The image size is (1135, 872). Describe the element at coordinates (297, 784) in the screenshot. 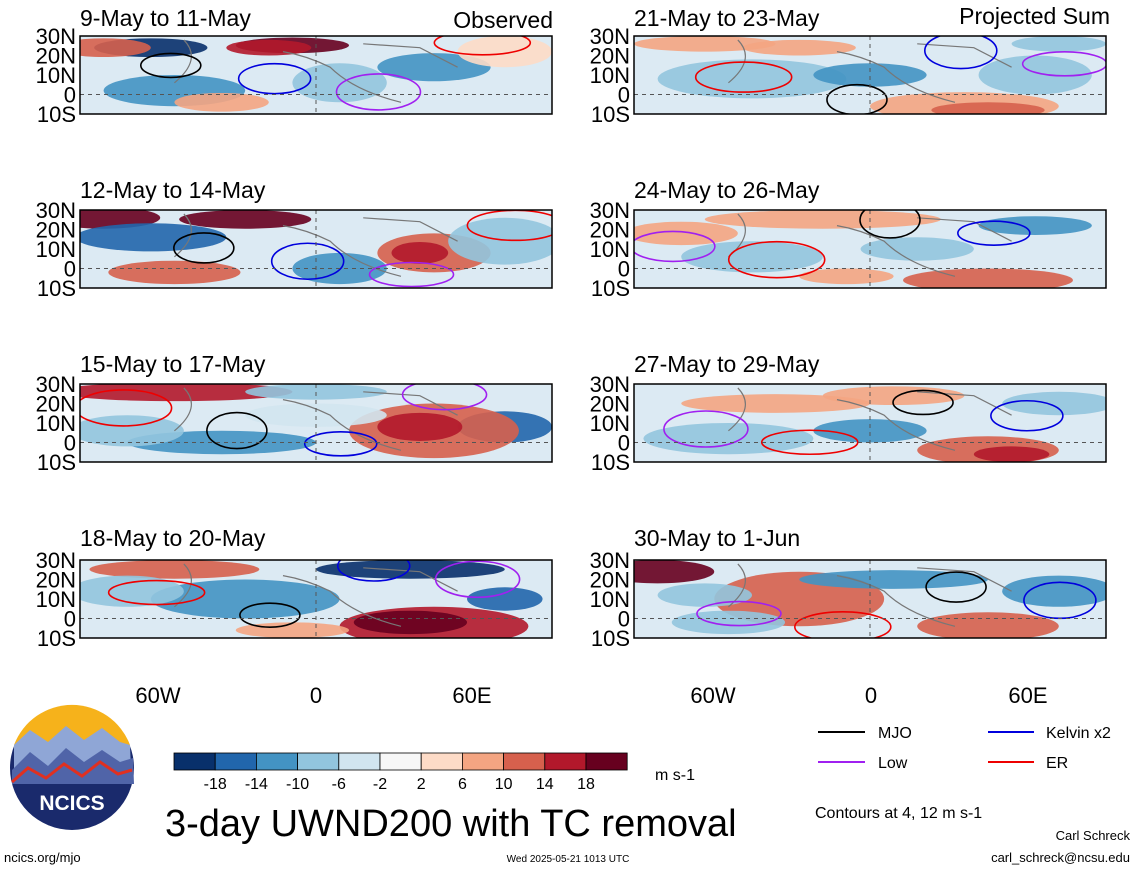

I see `colorbar-label: -10` at that location.